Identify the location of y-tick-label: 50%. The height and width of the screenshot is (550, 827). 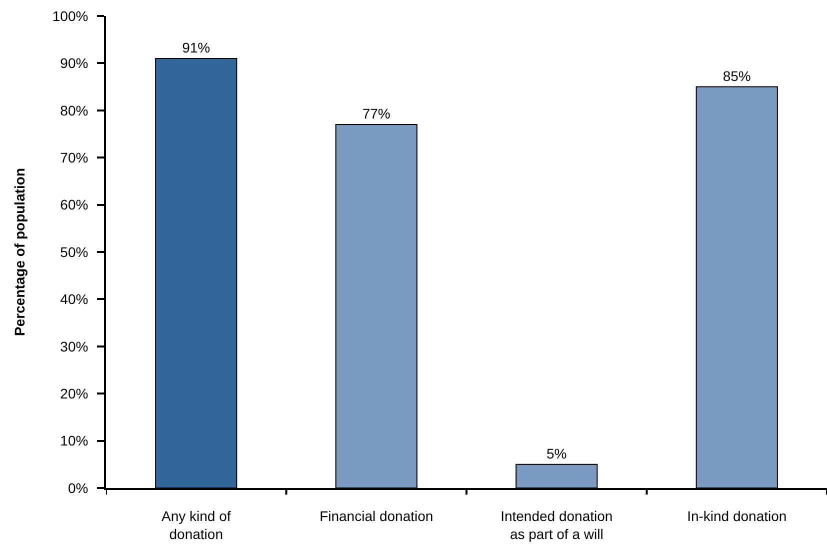
(74, 252).